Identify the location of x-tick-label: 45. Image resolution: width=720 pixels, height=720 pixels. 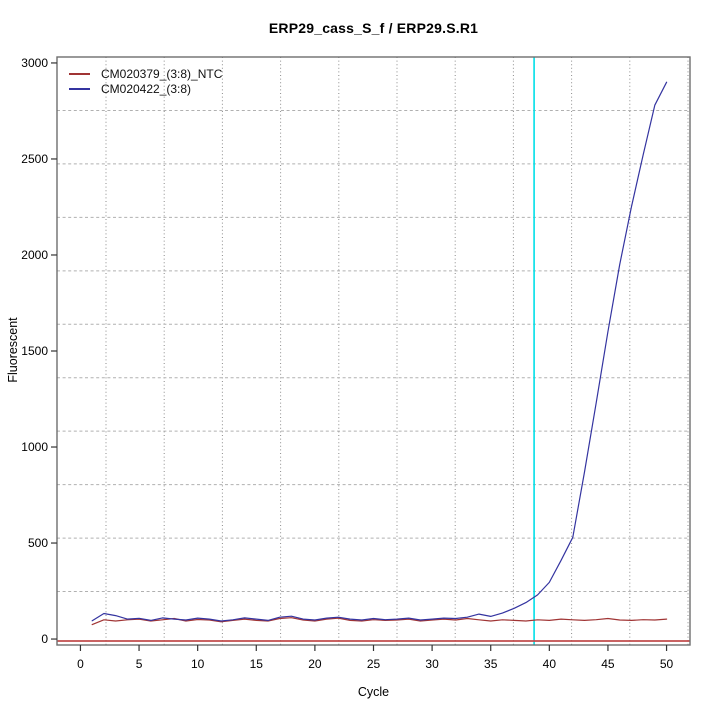
(608, 664).